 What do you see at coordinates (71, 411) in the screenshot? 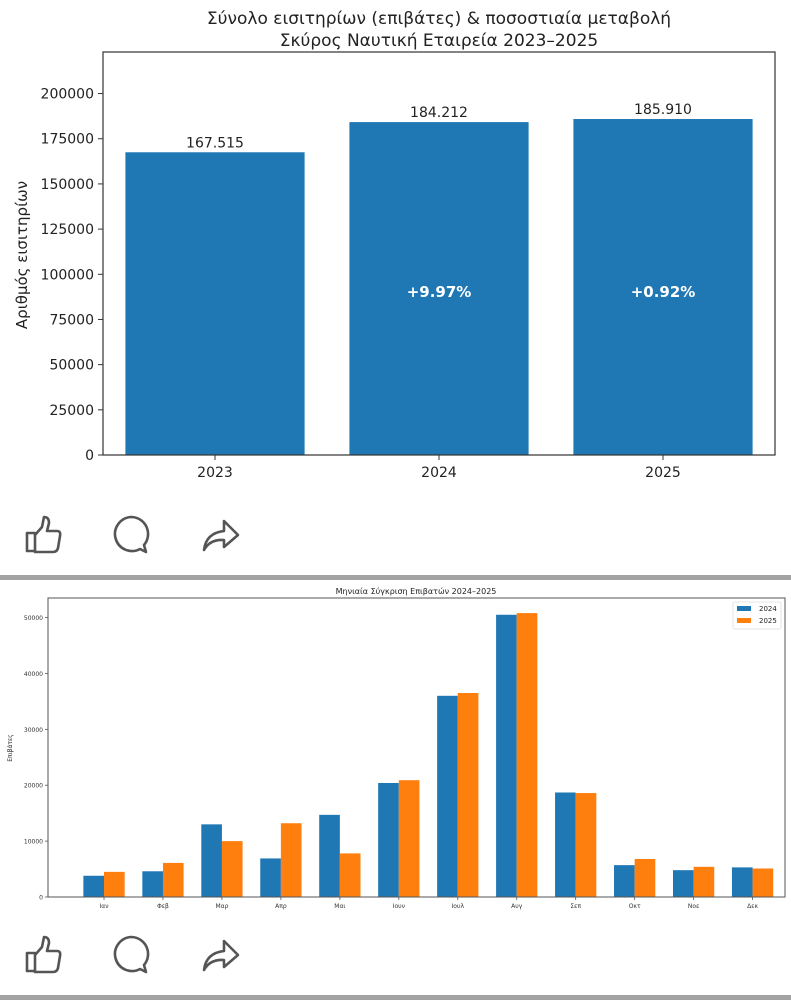
I see `y-tick-label: 25000` at bounding box center [71, 411].